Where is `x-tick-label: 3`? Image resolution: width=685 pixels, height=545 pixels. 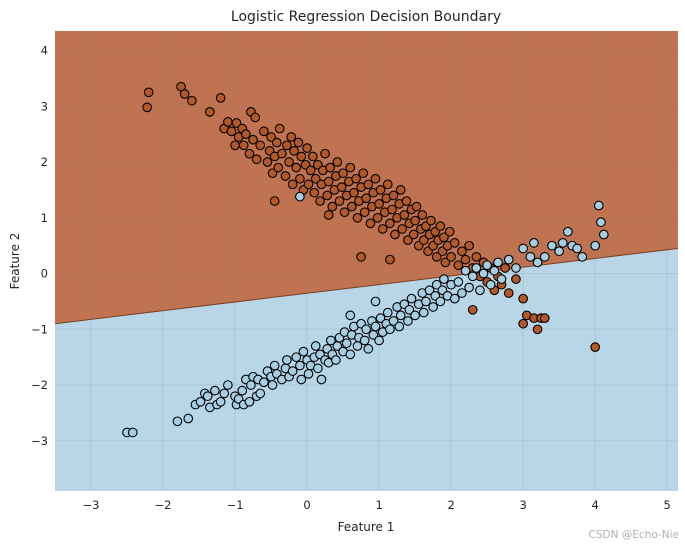 x-tick-label: 3 is located at coordinates (522, 505).